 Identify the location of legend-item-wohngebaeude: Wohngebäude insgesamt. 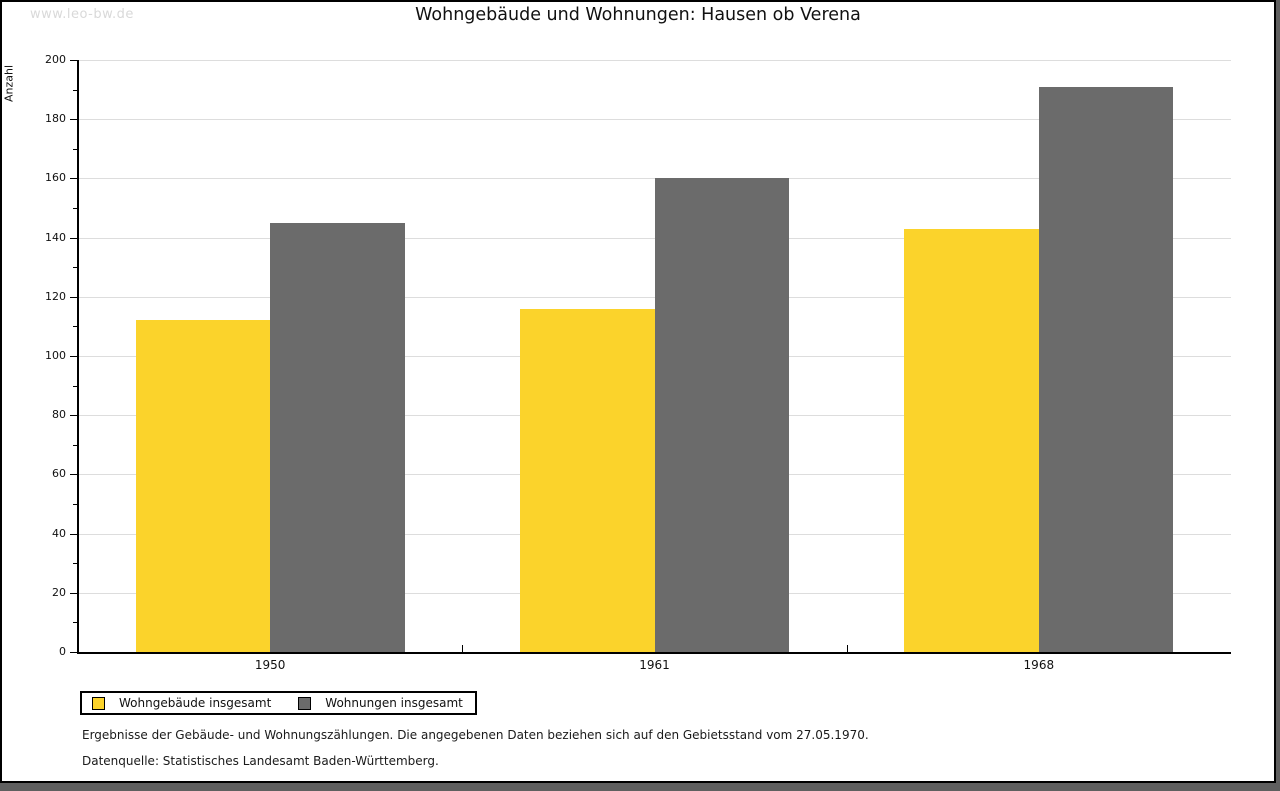
(181, 703).